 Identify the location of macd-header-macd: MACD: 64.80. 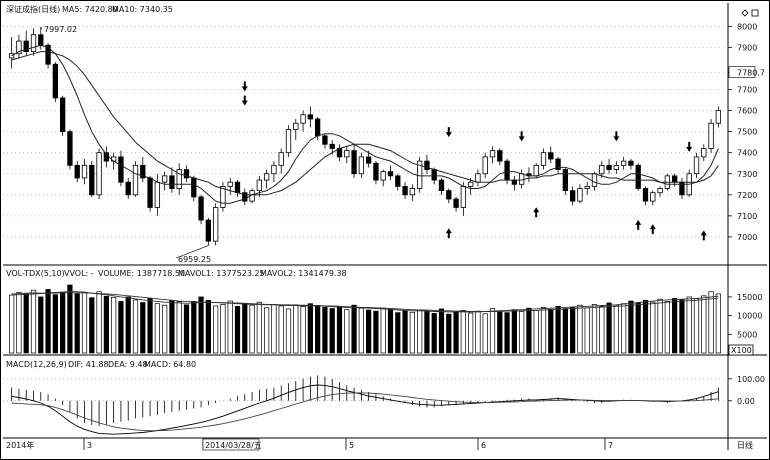
(170, 364).